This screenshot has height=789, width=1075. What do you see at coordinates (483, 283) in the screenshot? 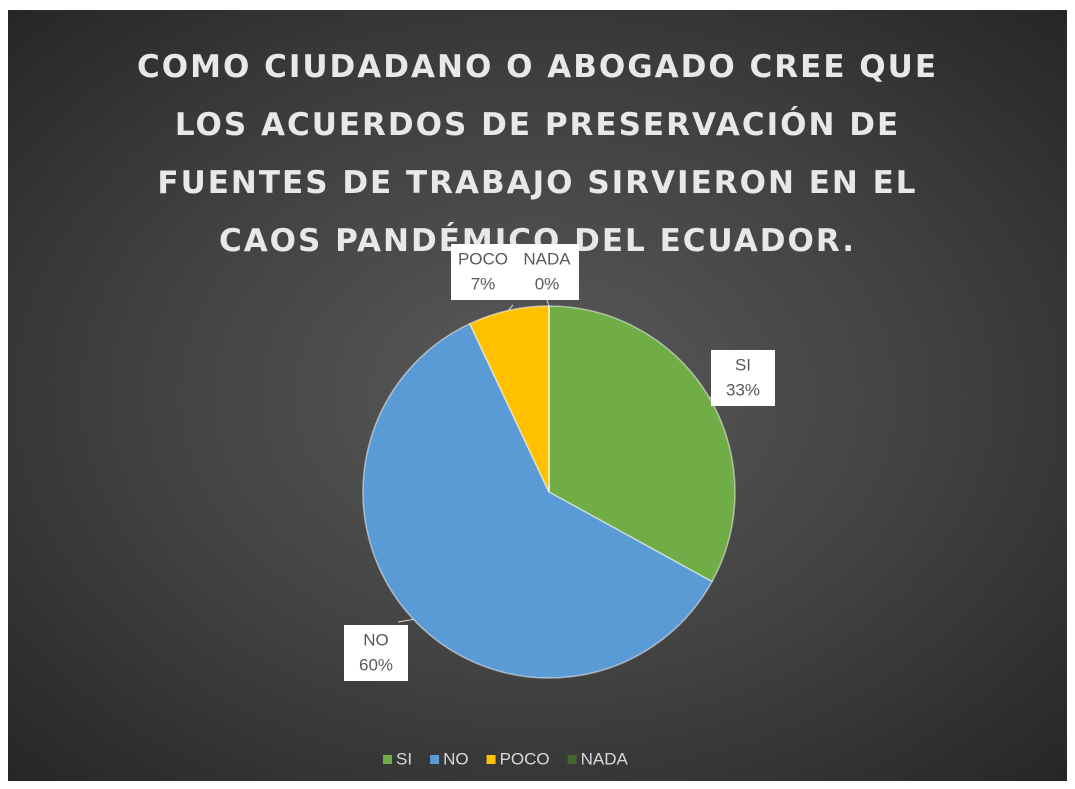
I see `data-label: 7%` at bounding box center [483, 283].